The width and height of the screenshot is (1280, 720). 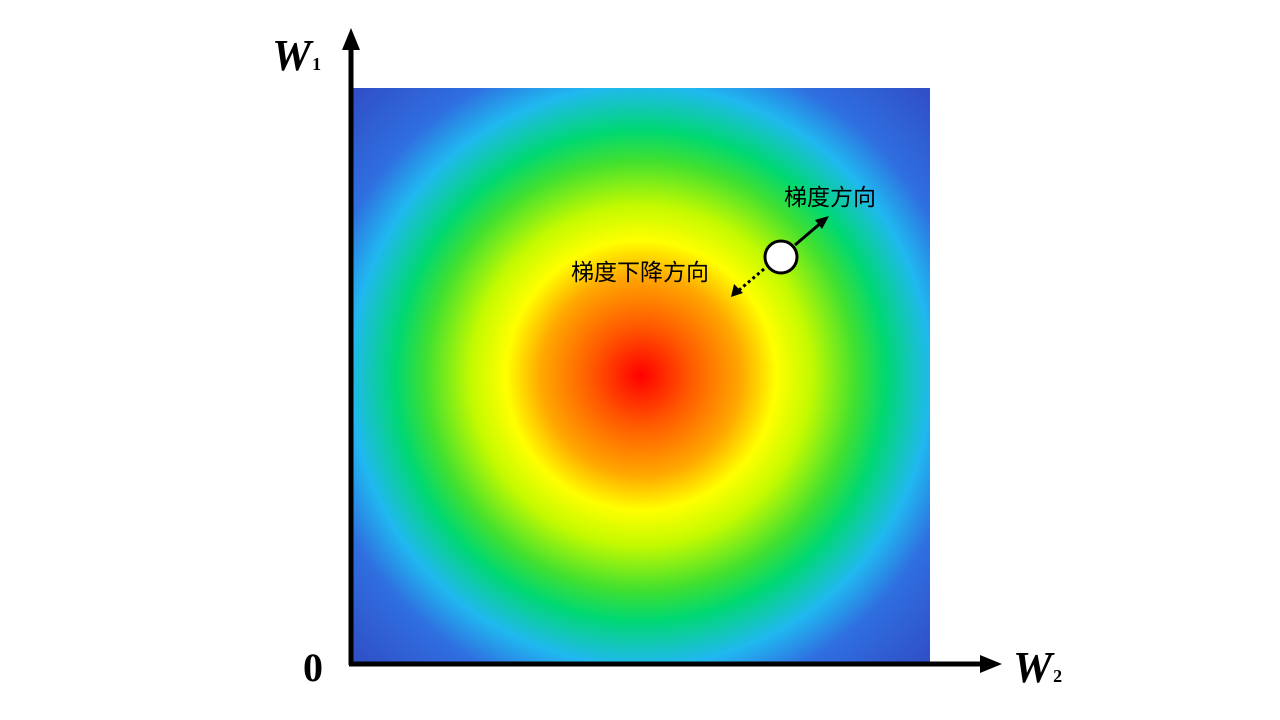 I want to click on current-point-marker, so click(x=781, y=257).